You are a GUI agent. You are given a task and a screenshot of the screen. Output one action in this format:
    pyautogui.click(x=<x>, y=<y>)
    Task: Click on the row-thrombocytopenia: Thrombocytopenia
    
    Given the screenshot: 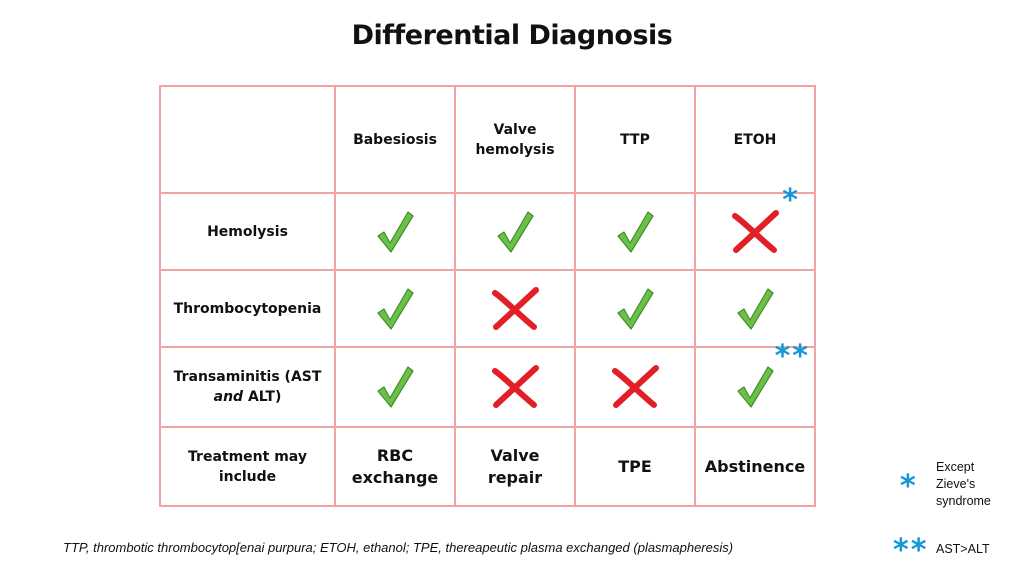 What is the action you would take?
    pyautogui.click(x=487, y=308)
    